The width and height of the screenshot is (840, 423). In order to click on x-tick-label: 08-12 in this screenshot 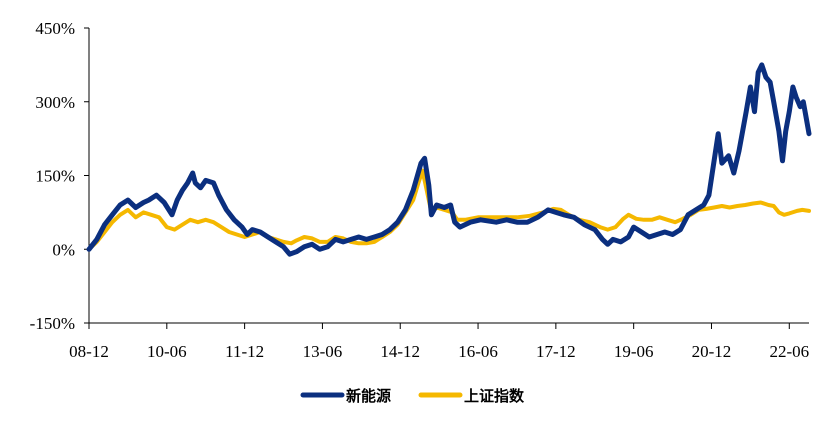, I will do `click(89, 351)`.